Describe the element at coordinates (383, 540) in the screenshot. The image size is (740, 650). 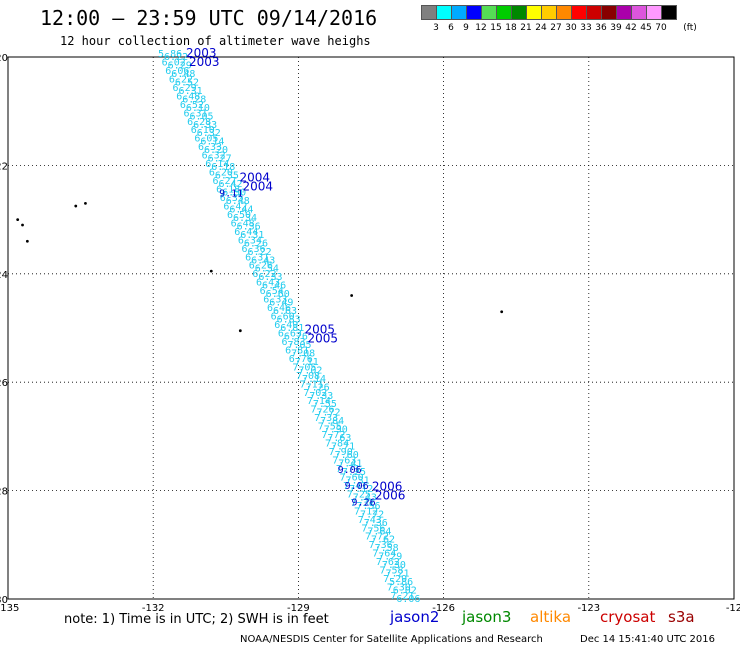
I see `swh-value-label: 7.62` at that location.